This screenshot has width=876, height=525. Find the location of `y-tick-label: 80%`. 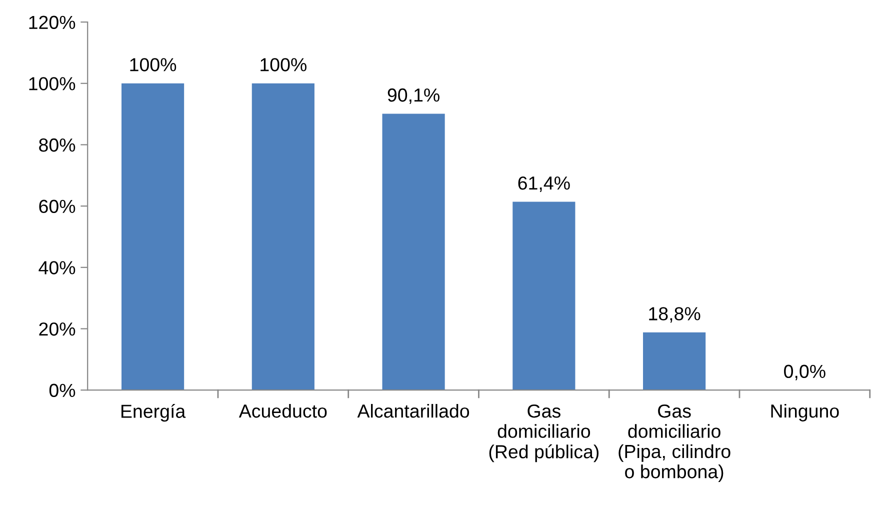

y-tick-label: 80% is located at coordinates (57, 145).